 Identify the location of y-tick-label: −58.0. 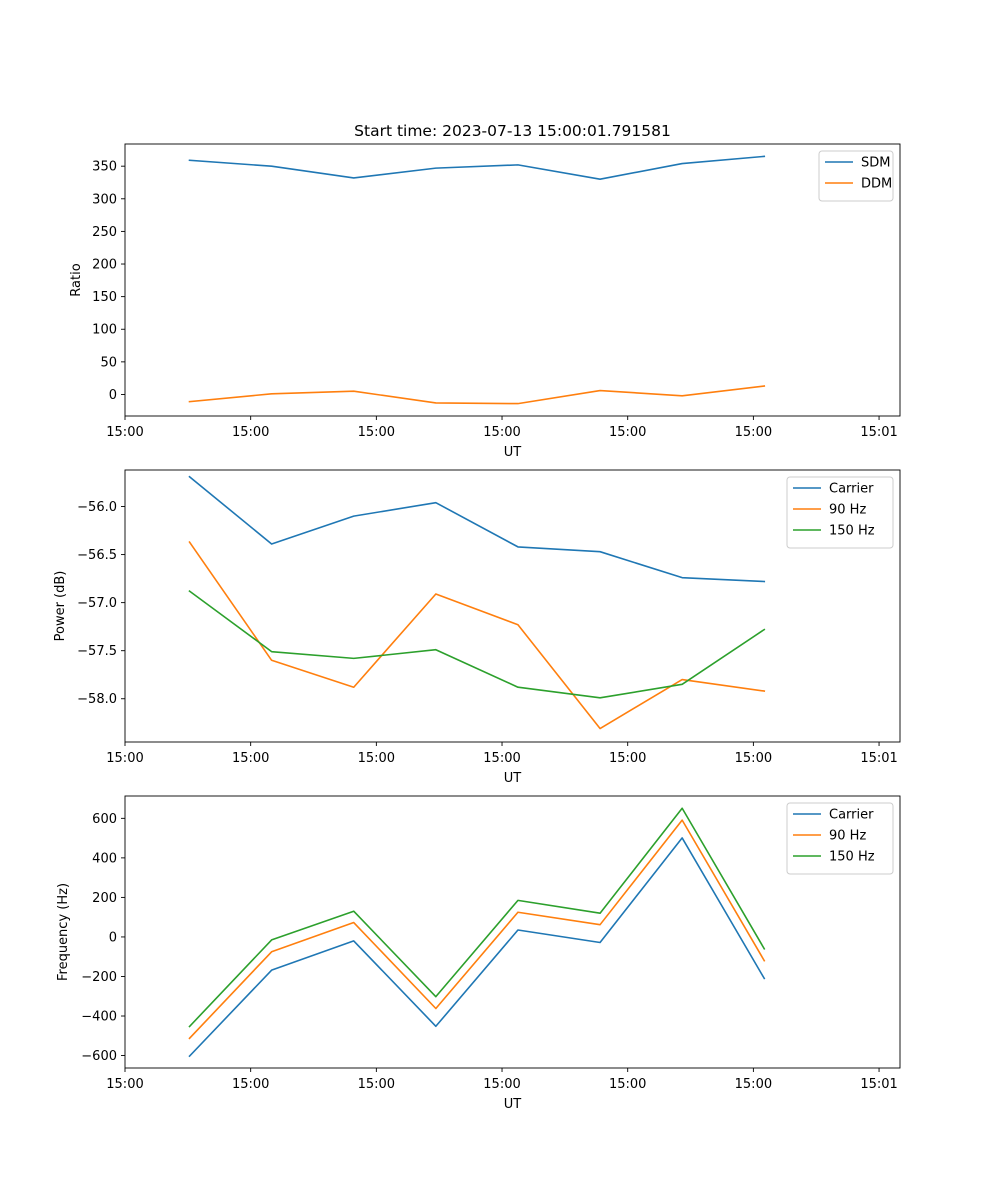
(97, 699).